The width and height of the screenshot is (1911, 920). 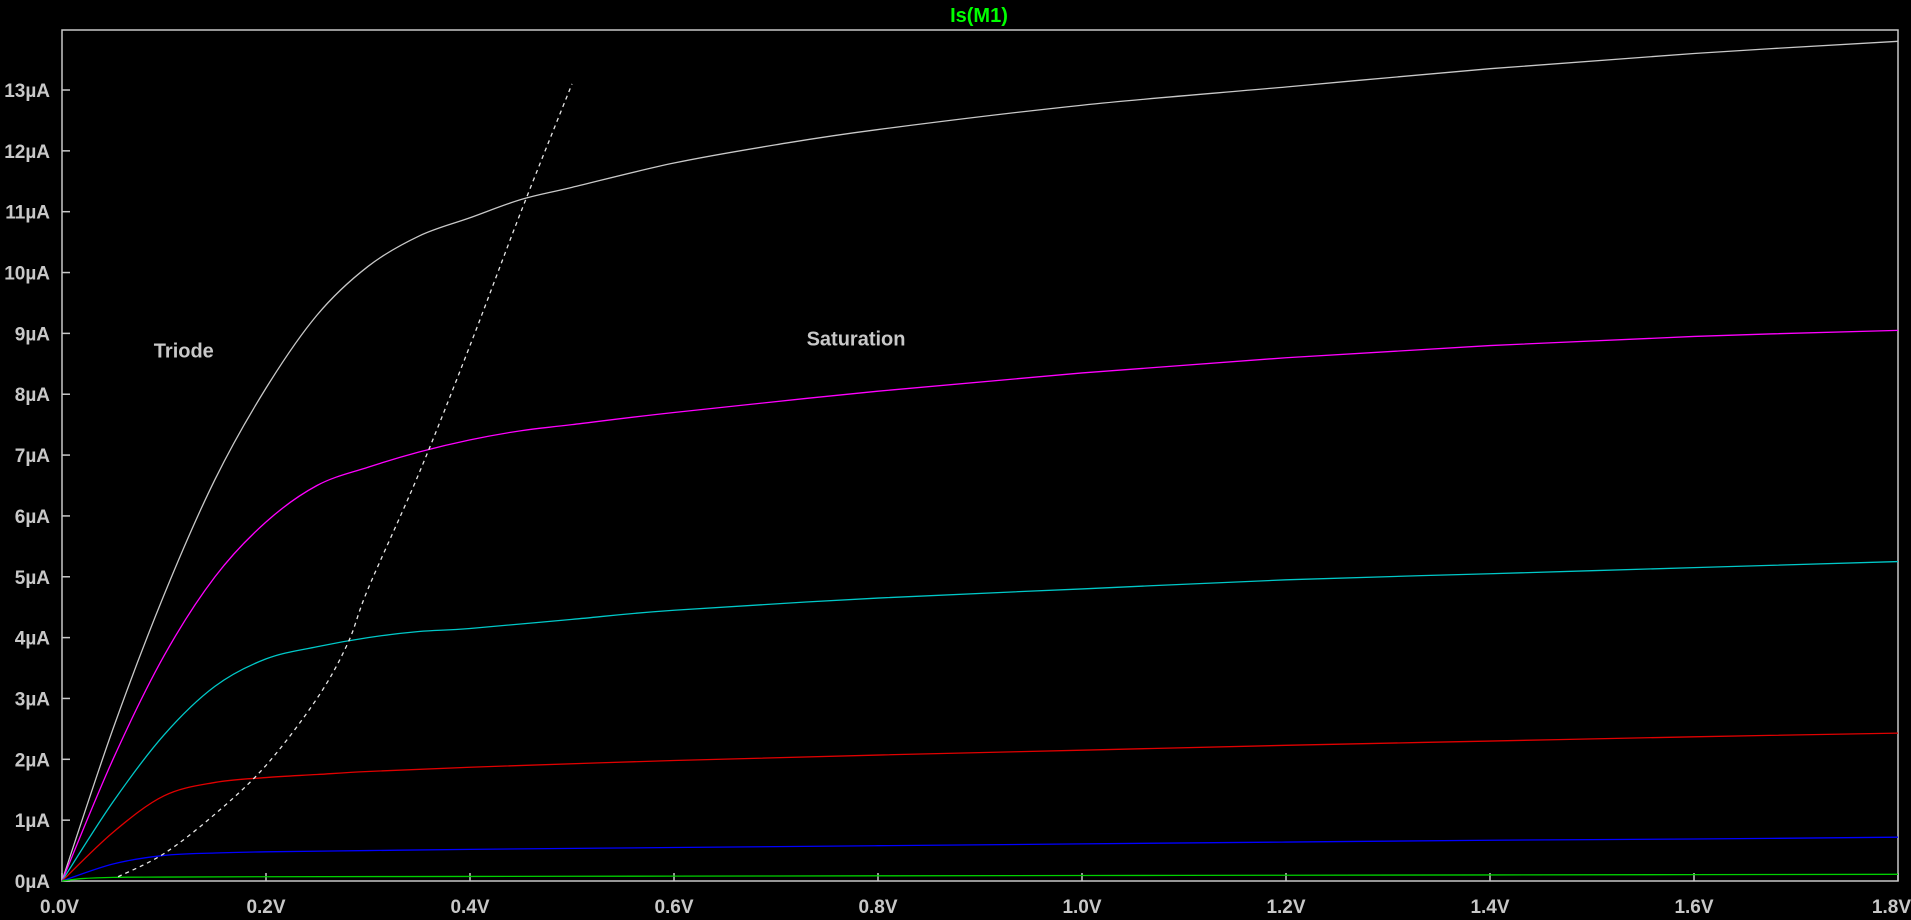 I want to click on x-tick-label: 1.0V, so click(x=1081, y=907).